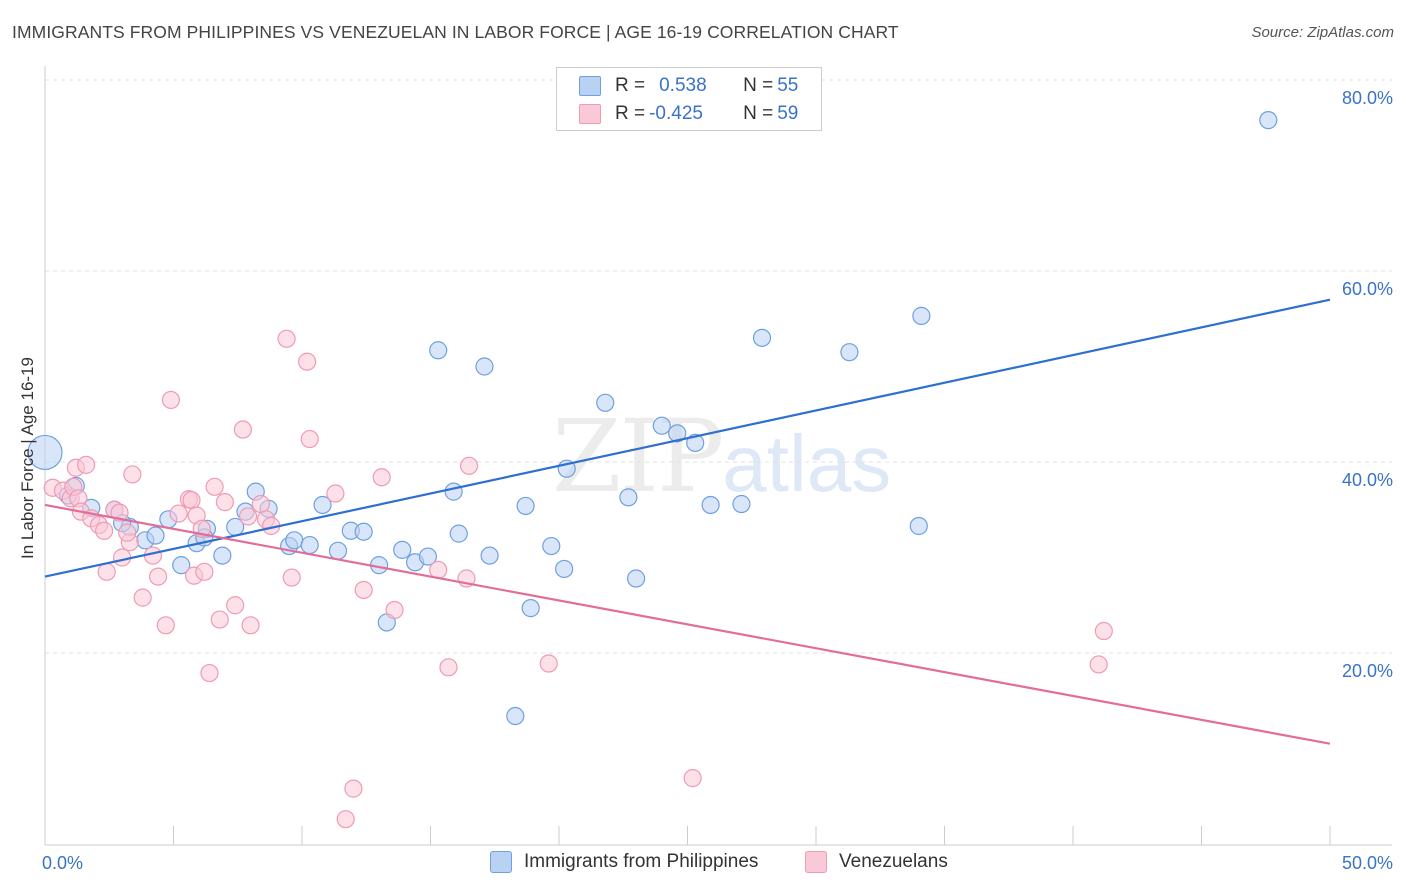  I want to click on y-tick-label: 80.0%, so click(1367, 98).